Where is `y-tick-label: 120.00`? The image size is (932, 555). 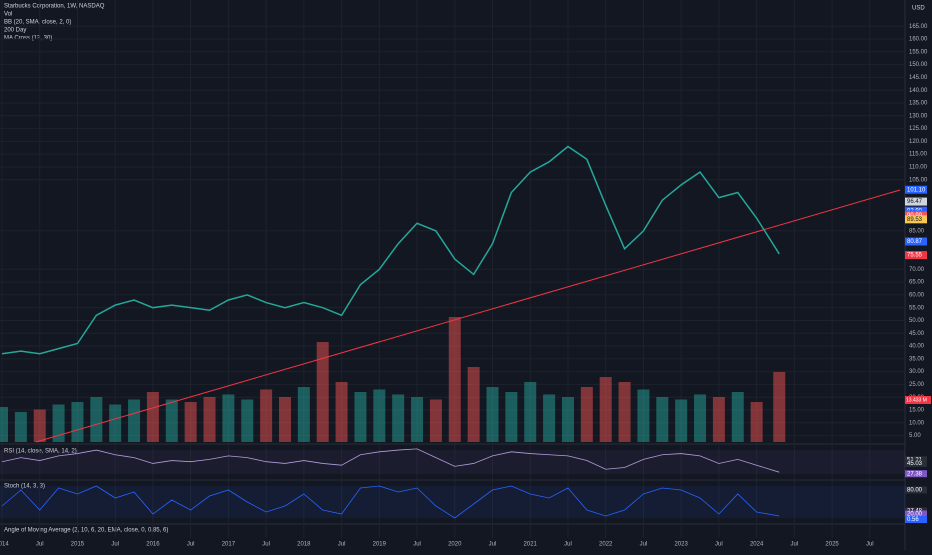
y-tick-label: 120.00 is located at coordinates (918, 142).